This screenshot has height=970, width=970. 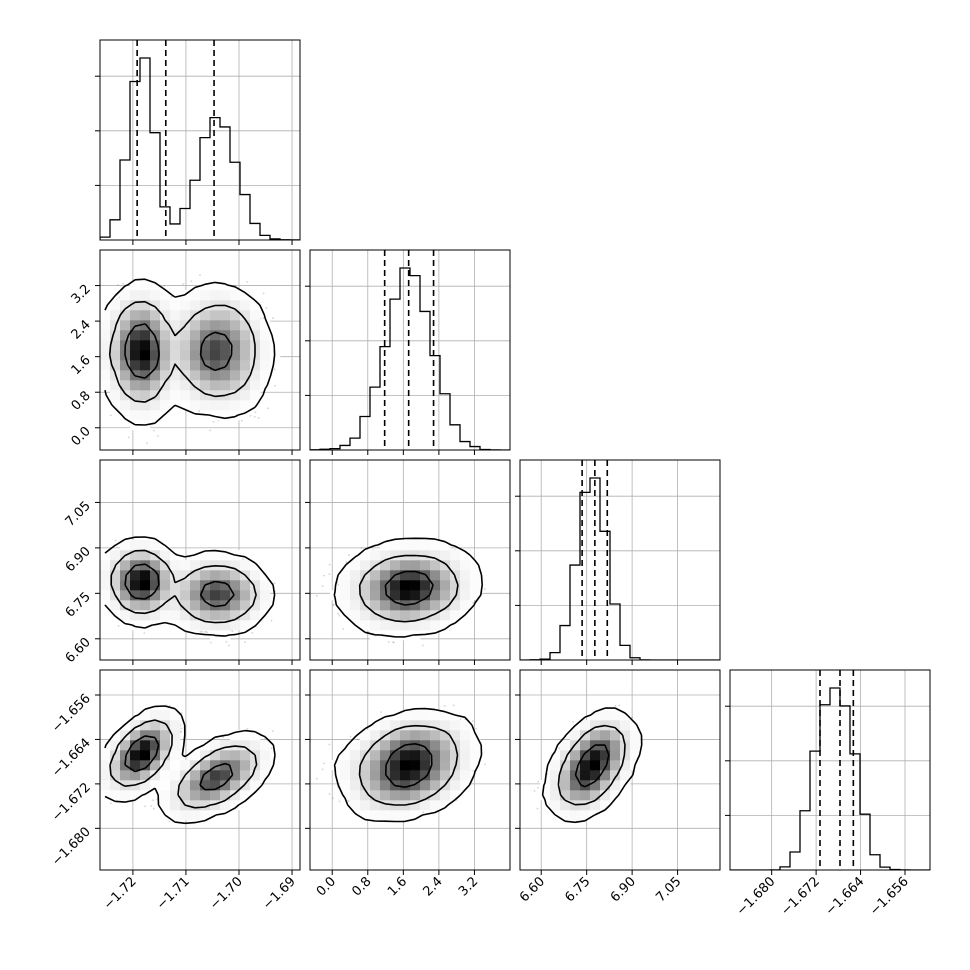 What do you see at coordinates (800, 896) in the screenshot?
I see `x-tick-label: −1.672` at bounding box center [800, 896].